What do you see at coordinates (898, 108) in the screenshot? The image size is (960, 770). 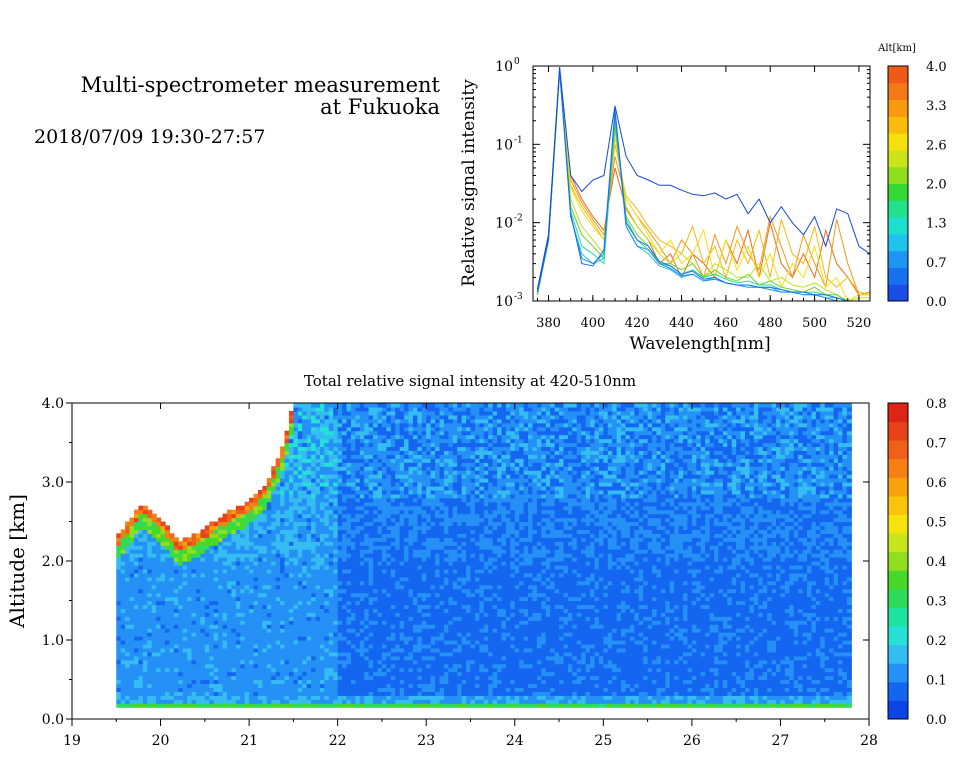 I see `altitude-colorbar-segment` at bounding box center [898, 108].